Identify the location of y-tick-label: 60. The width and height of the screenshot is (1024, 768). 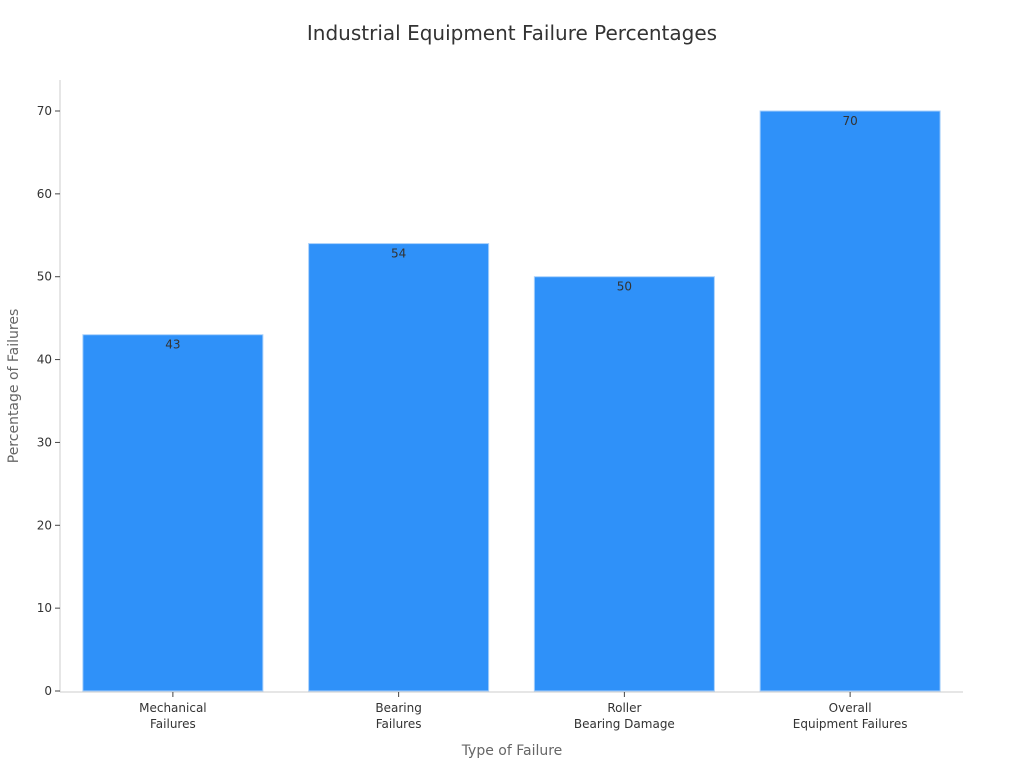
(44, 194).